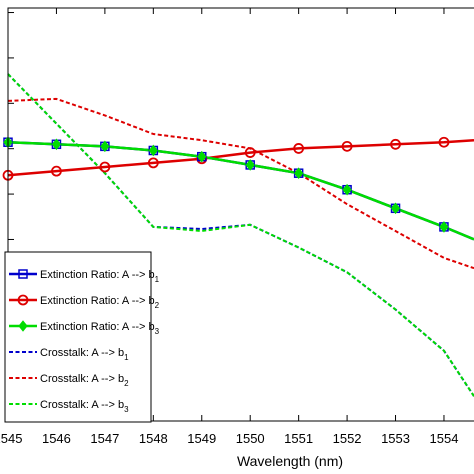 The width and height of the screenshot is (474, 474). What do you see at coordinates (56, 438) in the screenshot?
I see `x-tick-label: 1546` at bounding box center [56, 438].